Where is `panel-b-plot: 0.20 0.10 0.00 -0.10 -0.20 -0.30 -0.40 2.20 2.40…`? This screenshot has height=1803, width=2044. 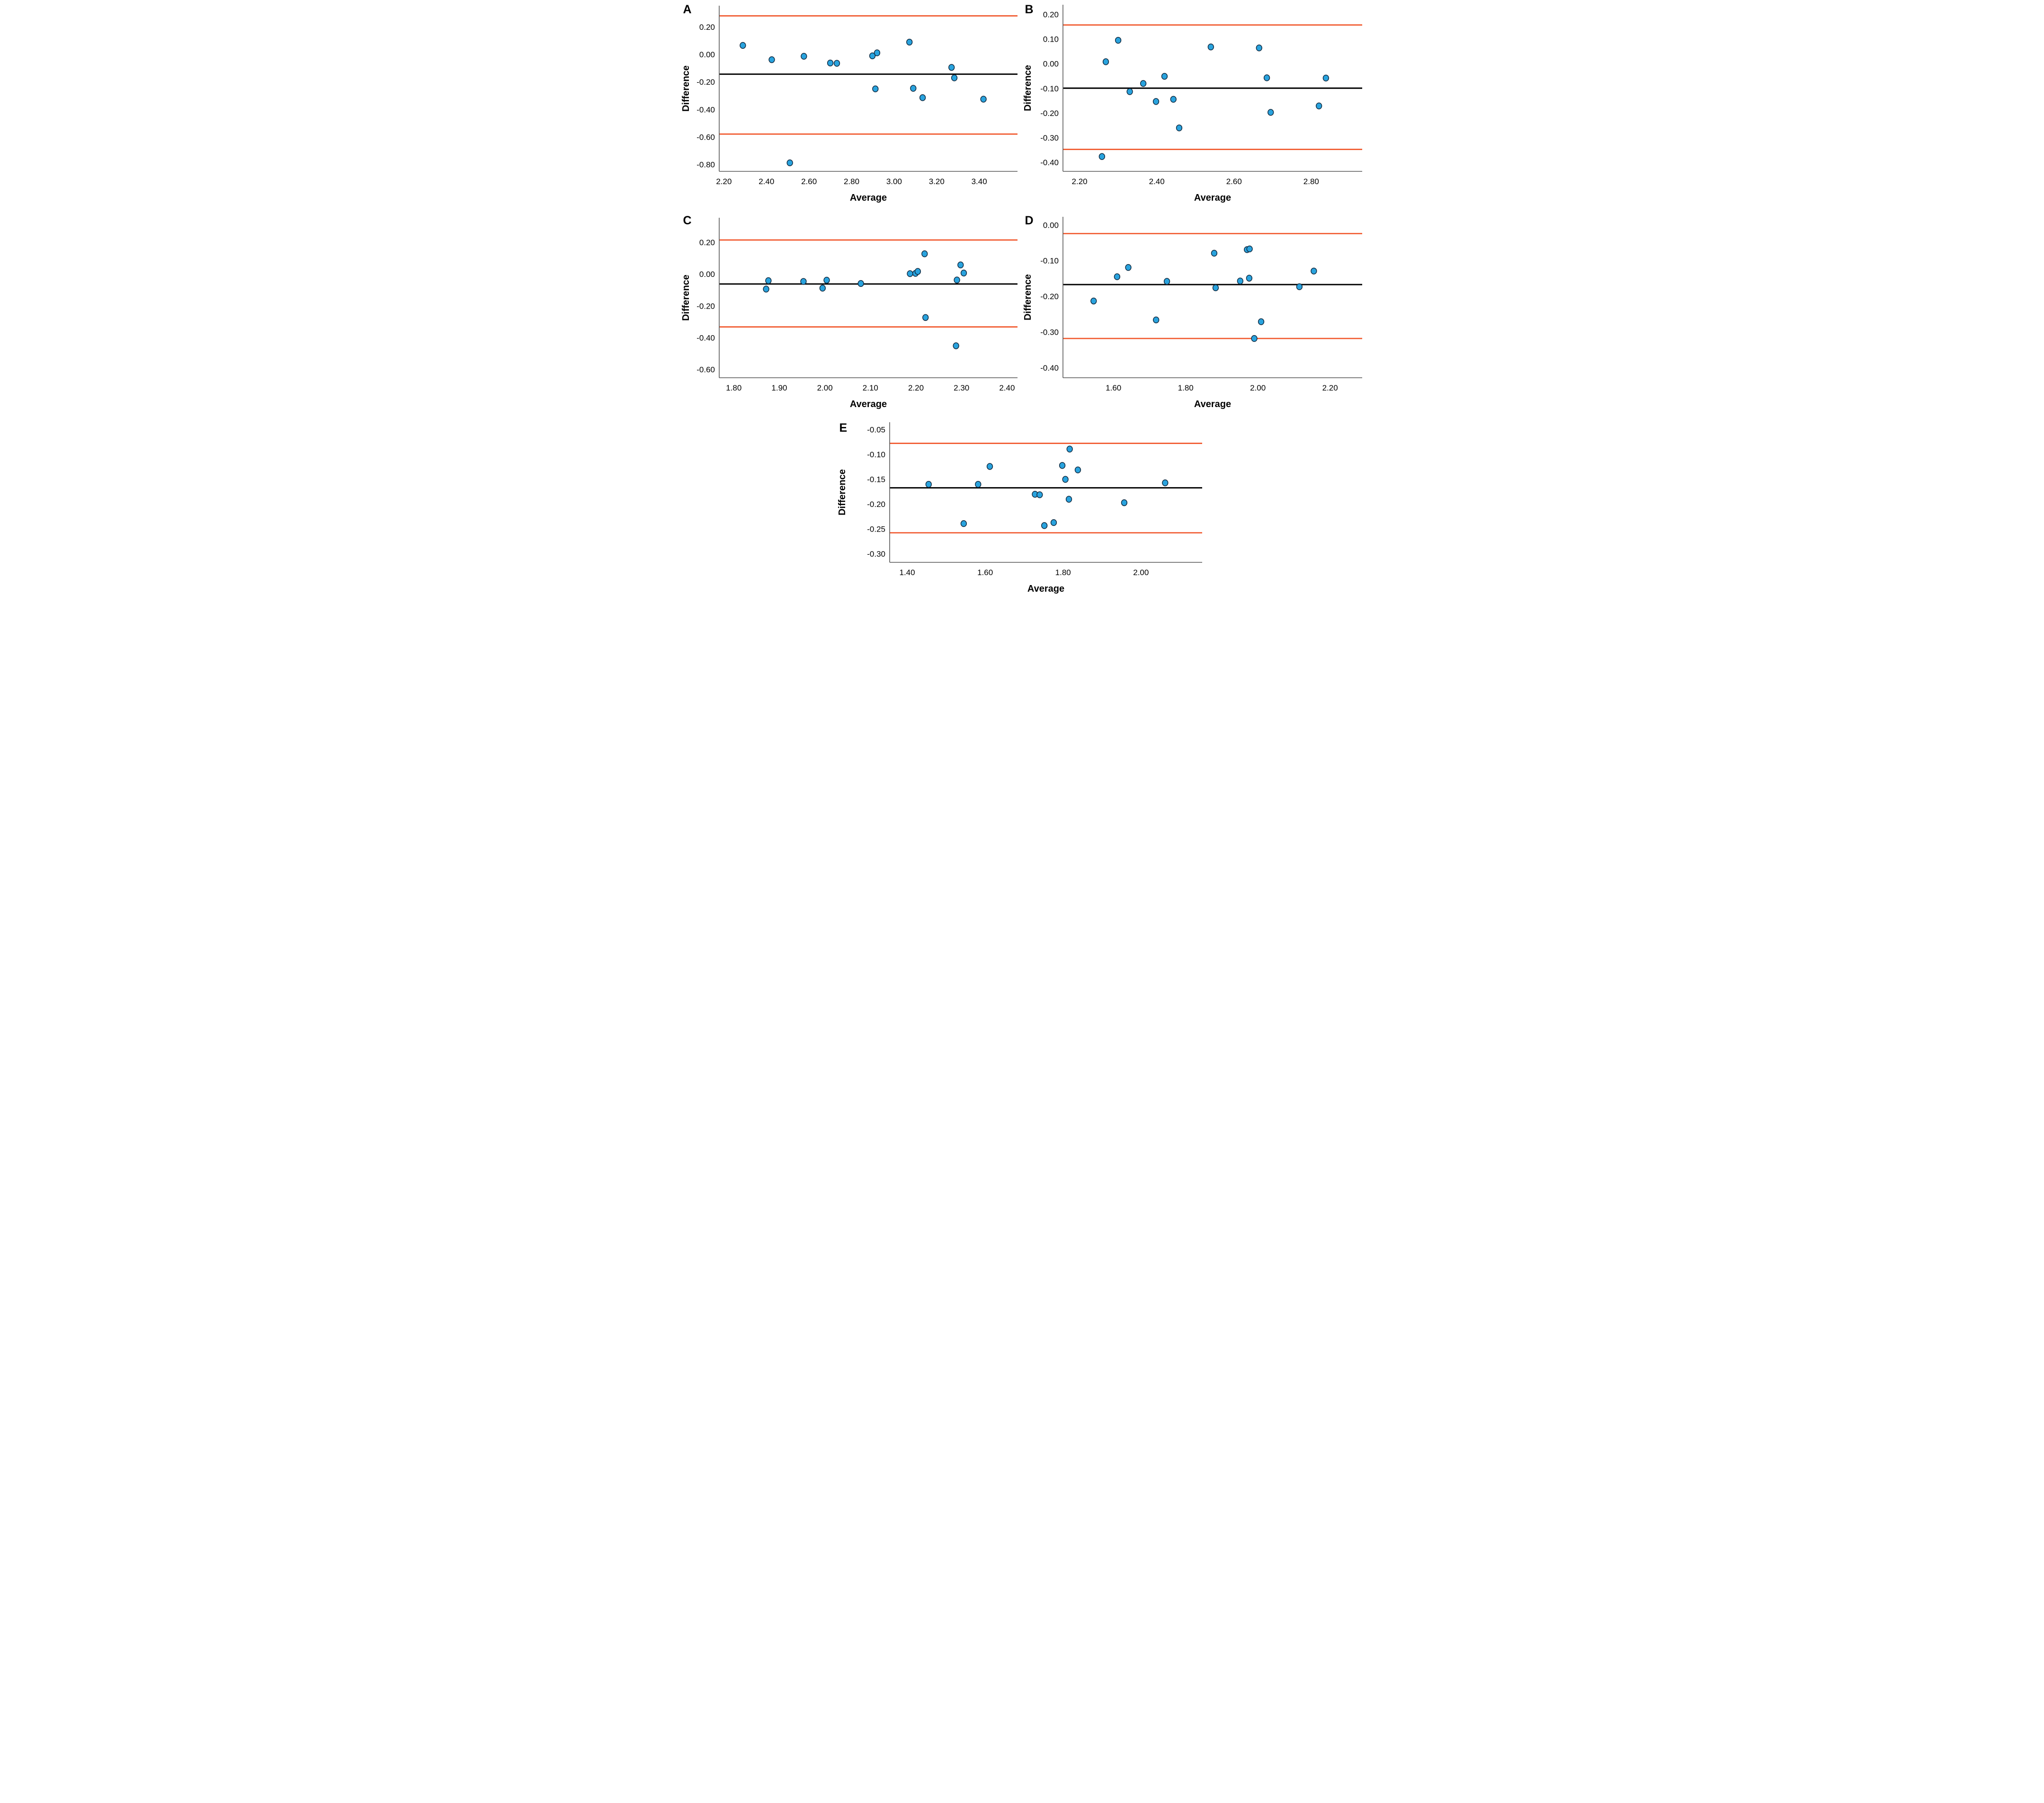 panel-b-plot: 0.20 0.10 0.00 -0.10 -0.20 -0.30 -0.40 2.20 2.40… is located at coordinates (1192, 104).